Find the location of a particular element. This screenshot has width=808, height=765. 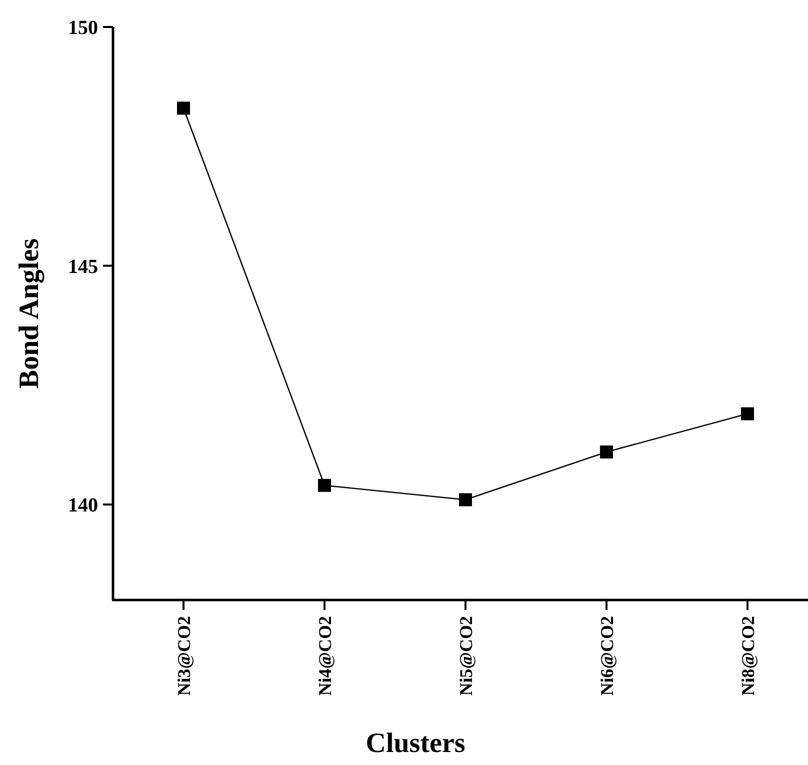

x-tick-label: Ni3@CO2 is located at coordinates (184, 656).